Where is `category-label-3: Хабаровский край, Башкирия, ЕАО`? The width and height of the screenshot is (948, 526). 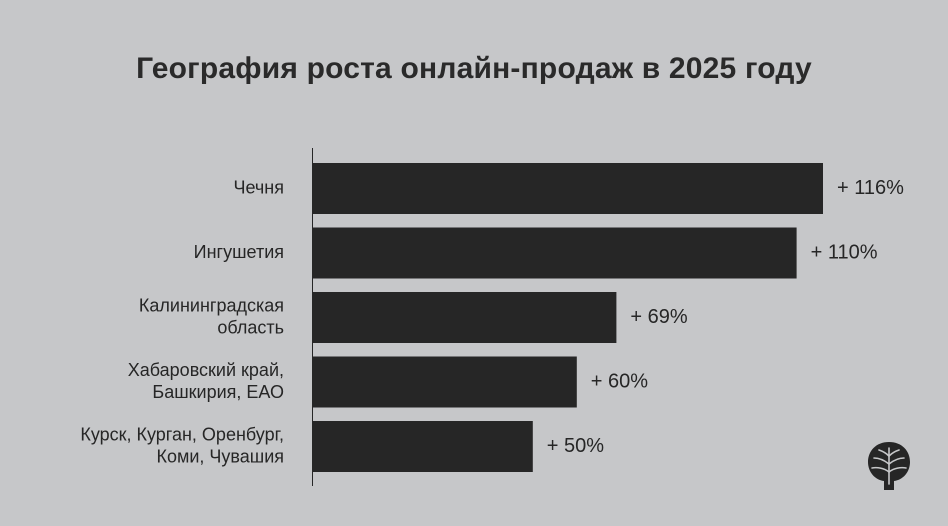 category-label-3: Хабаровский край, Башкирия, ЕАО is located at coordinates (206, 381).